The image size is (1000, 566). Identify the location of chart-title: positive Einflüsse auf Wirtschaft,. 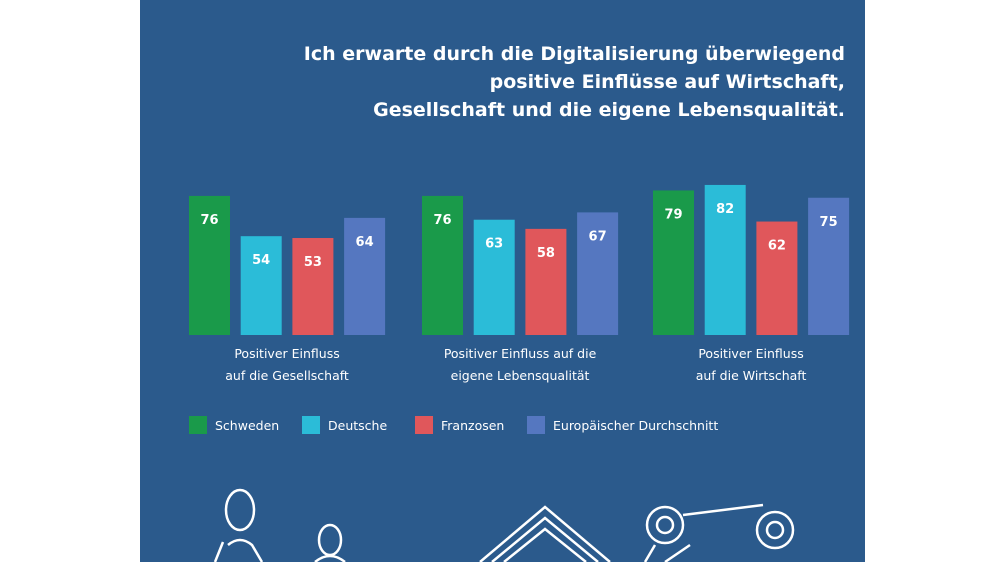
(667, 82).